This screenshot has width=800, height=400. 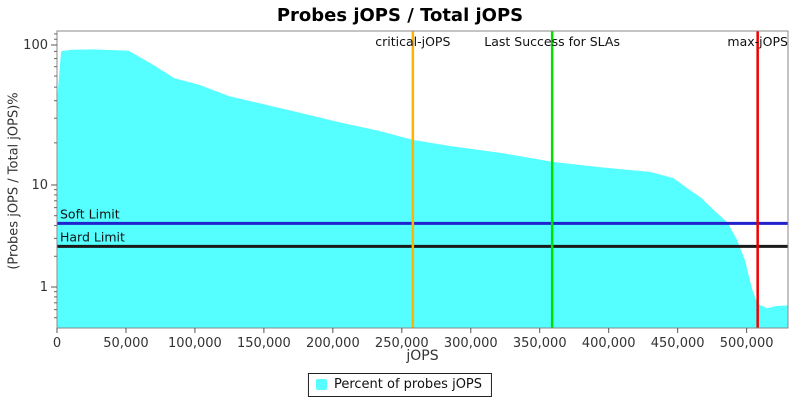 What do you see at coordinates (678, 343) in the screenshot?
I see `x-tick-label: 450,000` at bounding box center [678, 343].